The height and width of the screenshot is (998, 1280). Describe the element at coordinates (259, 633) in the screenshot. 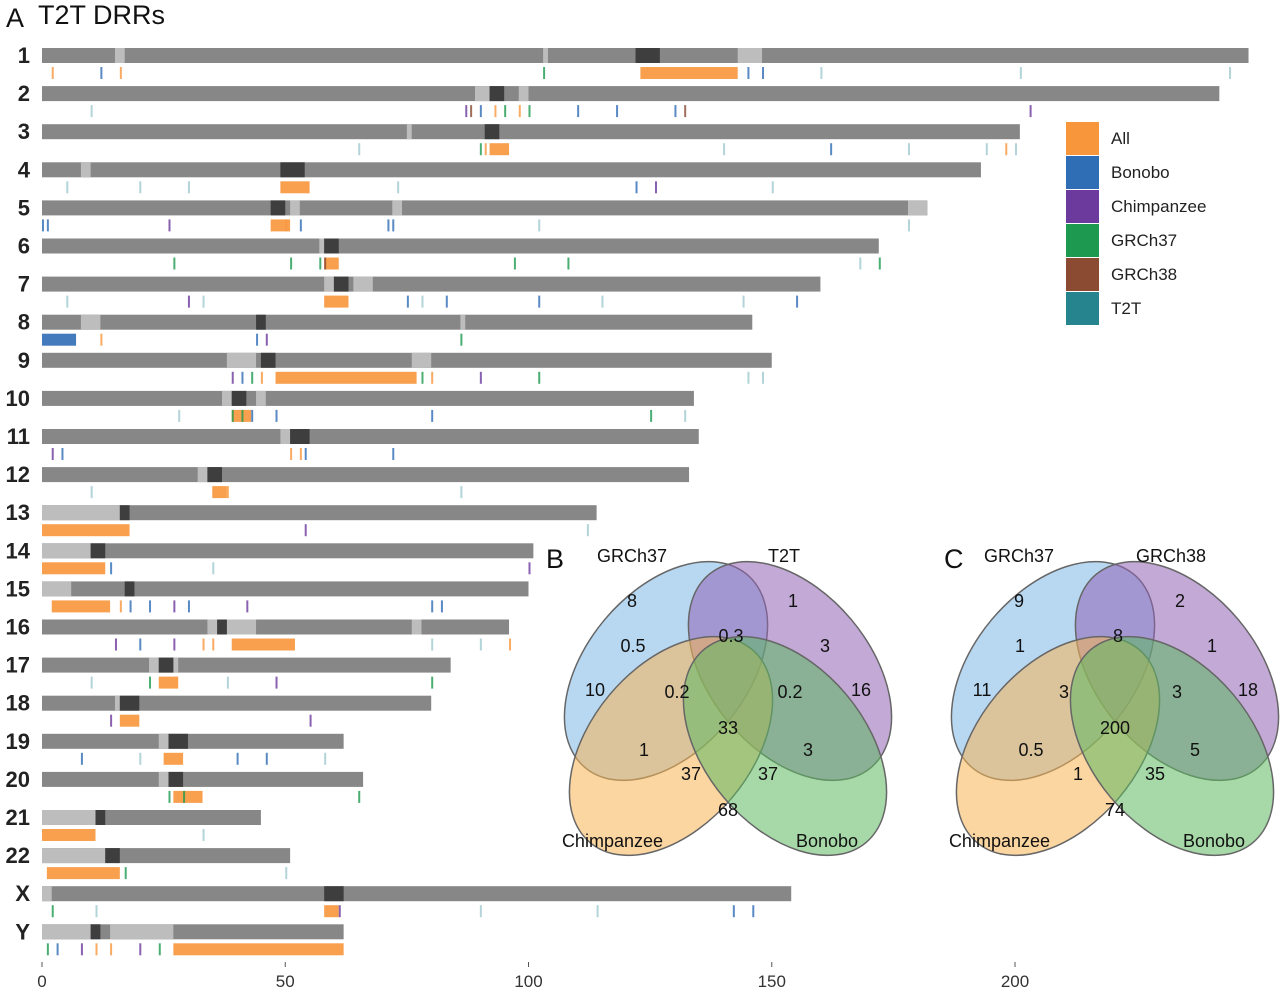

I see `chromosome-16: 16` at that location.